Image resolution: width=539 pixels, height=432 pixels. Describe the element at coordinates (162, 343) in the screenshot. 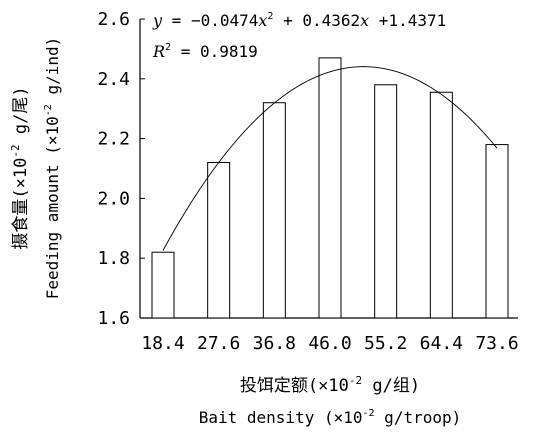

I see `x-tick-label: 18.4` at that location.